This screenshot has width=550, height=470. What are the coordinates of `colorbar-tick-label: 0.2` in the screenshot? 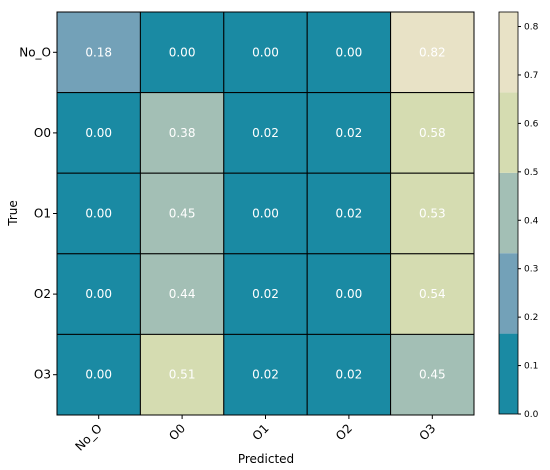 It's located at (531, 318).